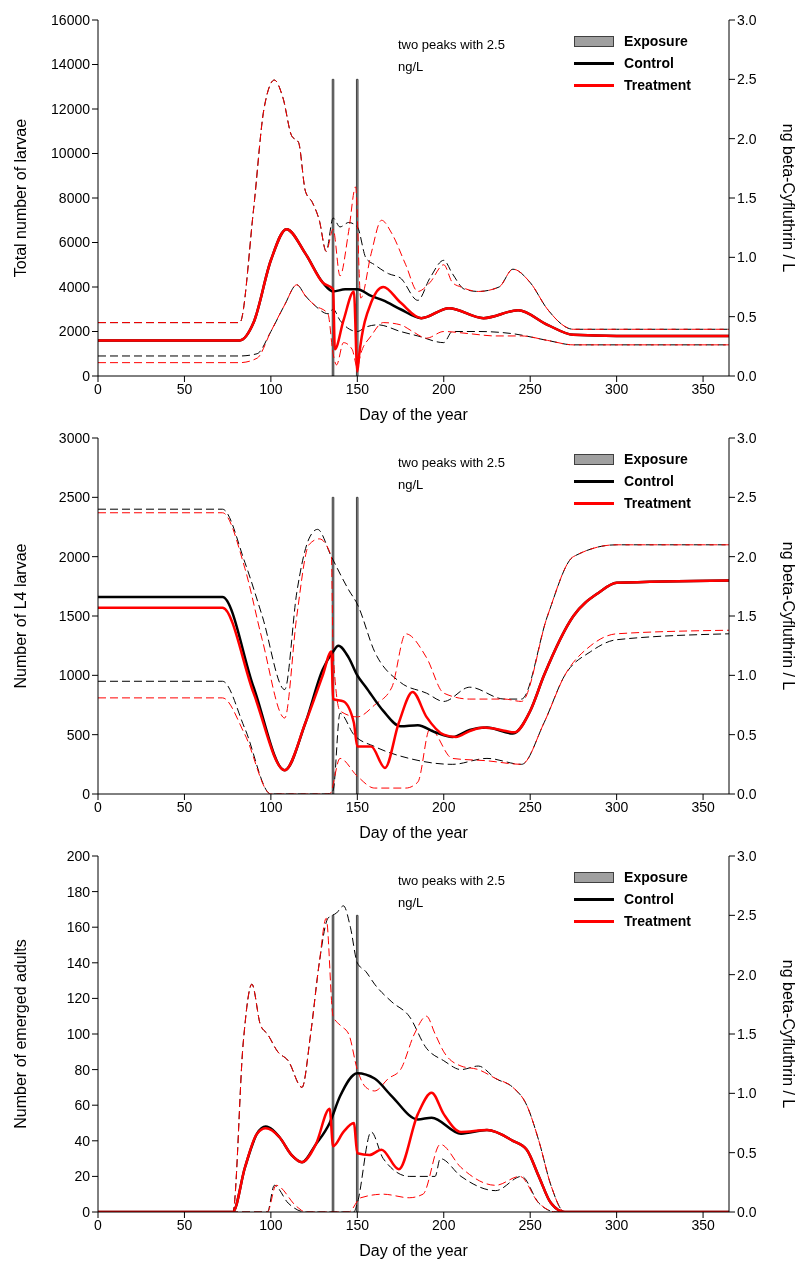 This screenshot has height=1287, width=809. I want to click on y-tick-label: 16000, so click(71, 19).